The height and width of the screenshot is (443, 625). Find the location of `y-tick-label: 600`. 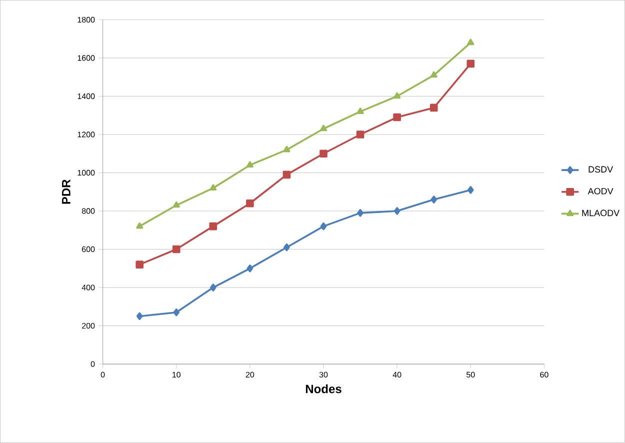

y-tick-label: 600 is located at coordinates (88, 249).